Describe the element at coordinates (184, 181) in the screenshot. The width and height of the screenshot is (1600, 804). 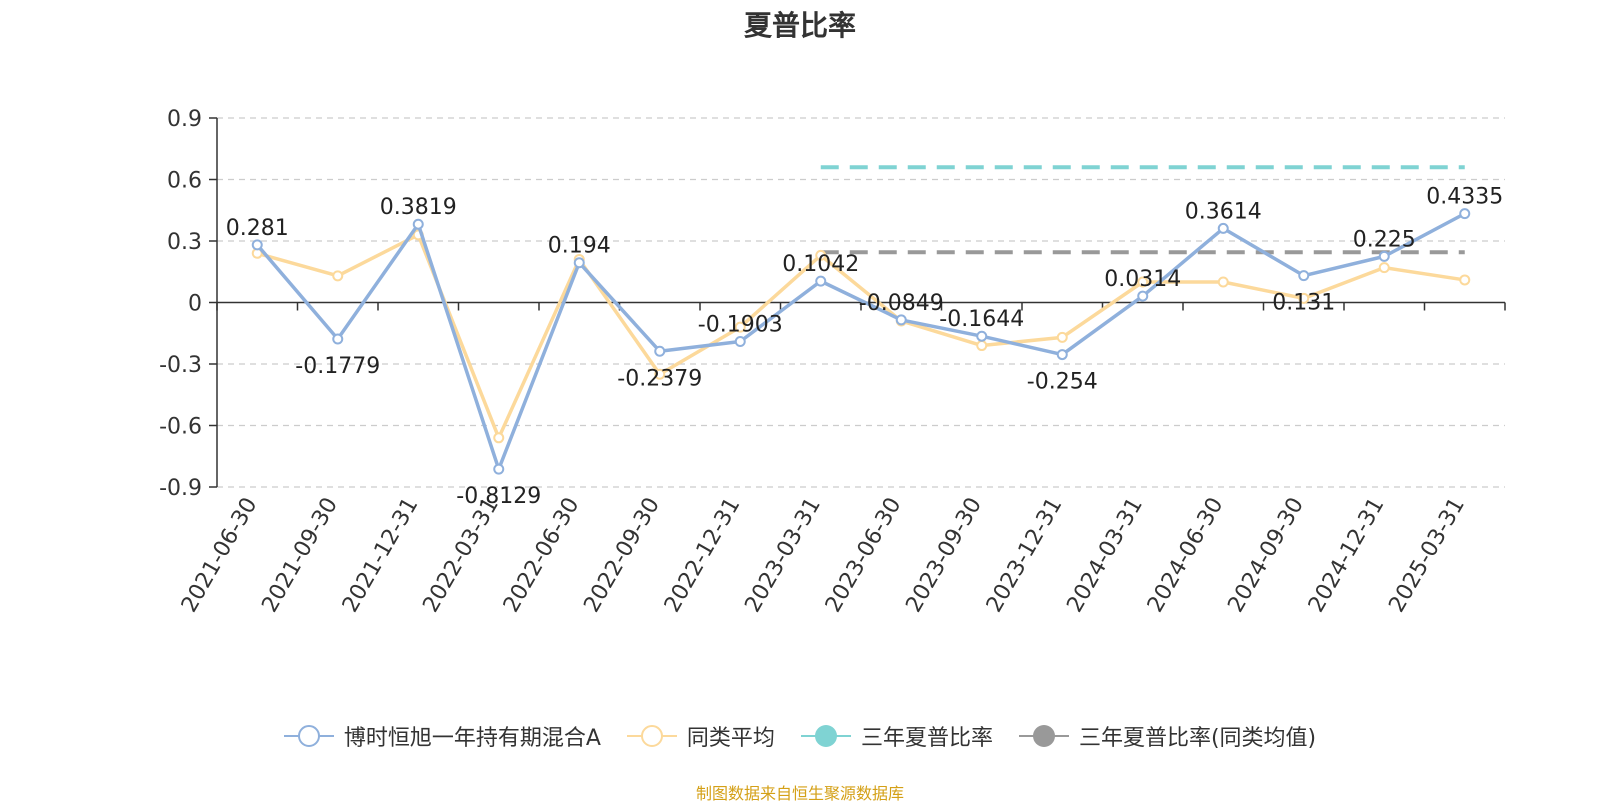
I see `y-tick-label: 0.6` at that location.